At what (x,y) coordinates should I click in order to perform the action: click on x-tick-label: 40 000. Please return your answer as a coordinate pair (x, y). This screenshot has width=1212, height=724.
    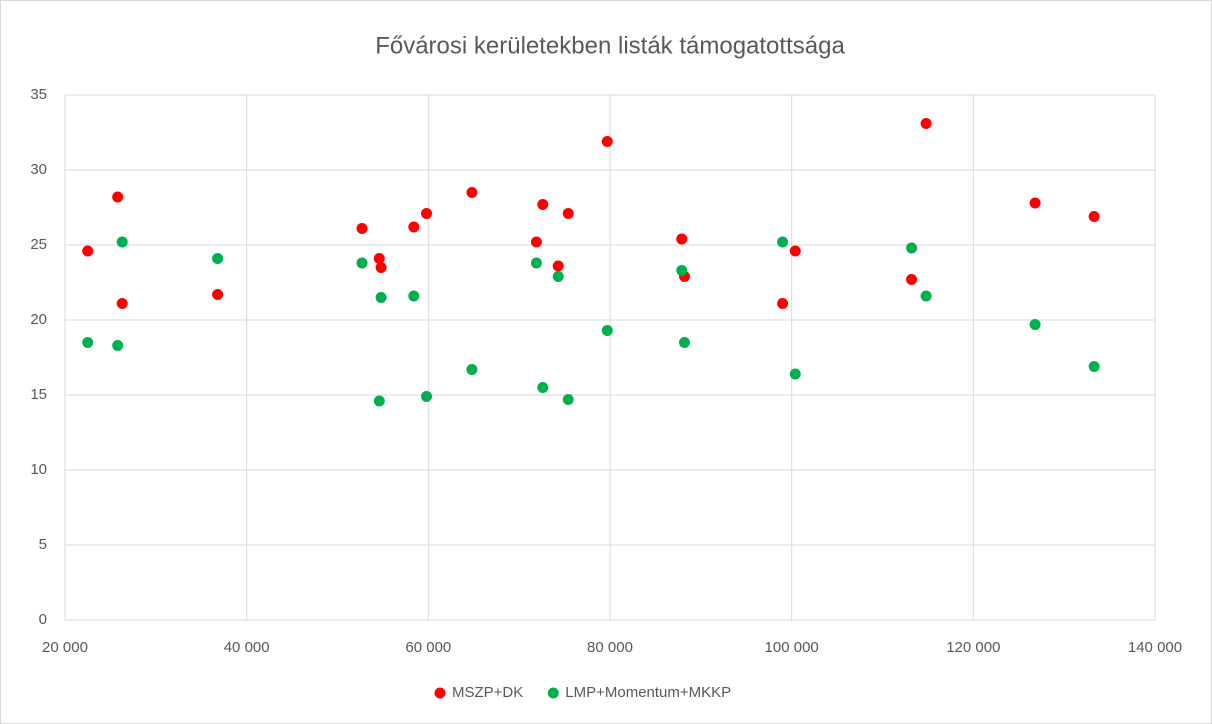
    Looking at the image, I should click on (247, 647).